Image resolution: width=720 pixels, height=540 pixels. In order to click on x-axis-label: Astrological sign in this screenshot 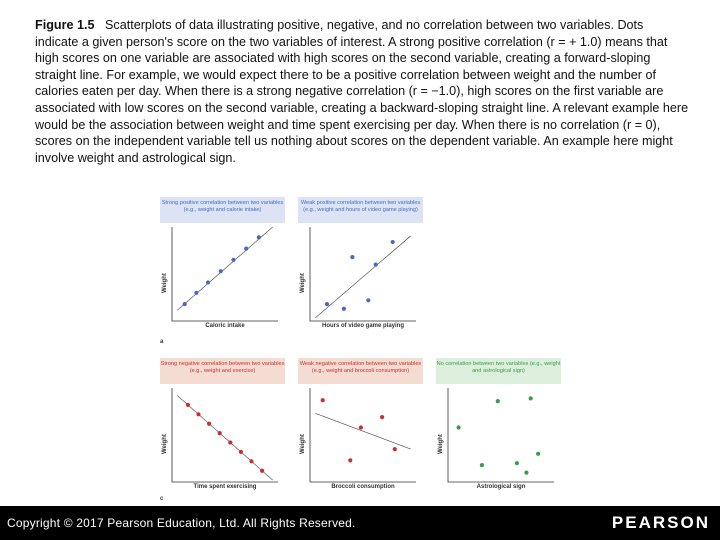, I will do `click(501, 487)`.